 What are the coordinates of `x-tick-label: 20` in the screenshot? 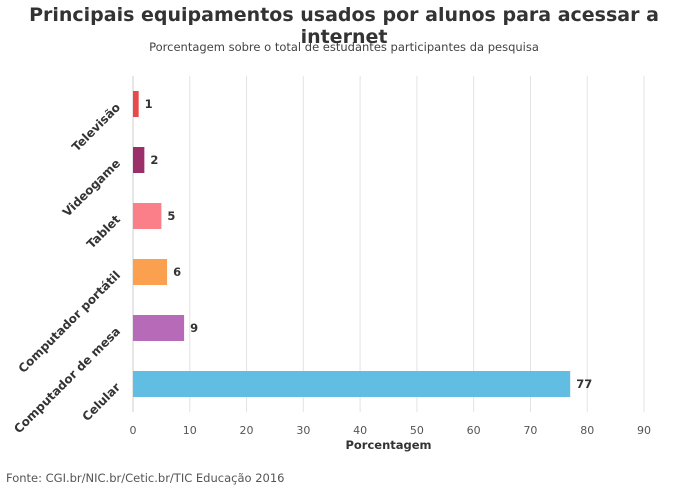 It's located at (247, 430).